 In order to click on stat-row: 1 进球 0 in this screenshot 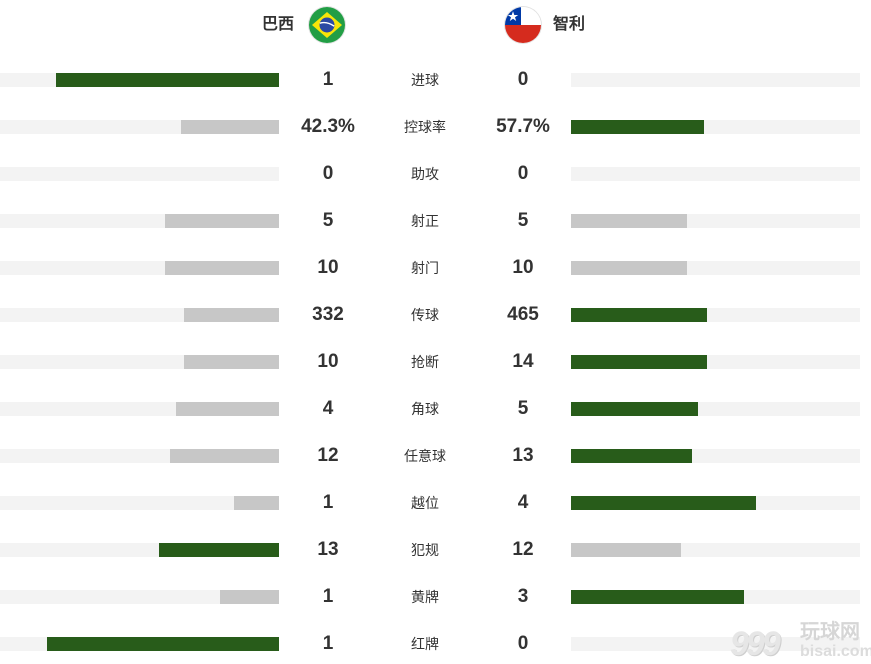, I will do `click(435, 80)`.